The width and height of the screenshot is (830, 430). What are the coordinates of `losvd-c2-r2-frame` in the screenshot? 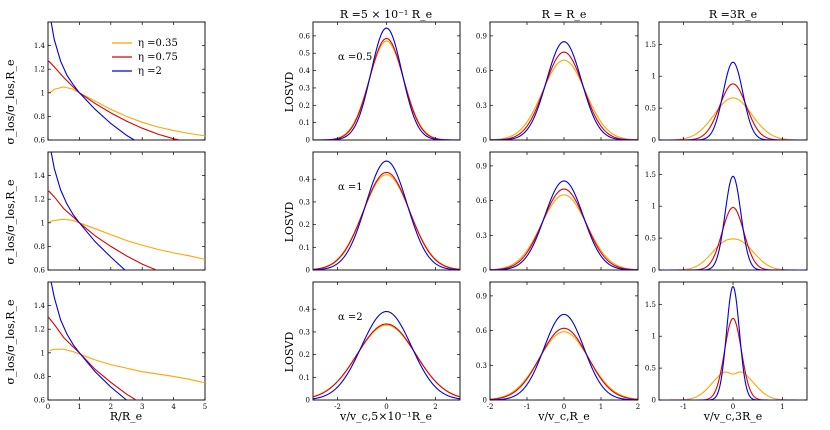 It's located at (733, 341).